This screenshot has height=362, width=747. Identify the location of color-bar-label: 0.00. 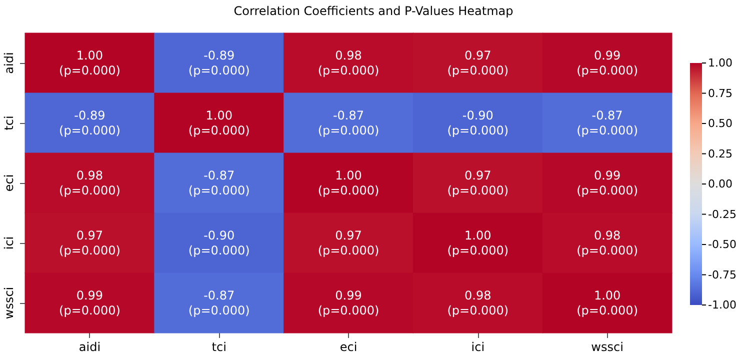
(720, 184).